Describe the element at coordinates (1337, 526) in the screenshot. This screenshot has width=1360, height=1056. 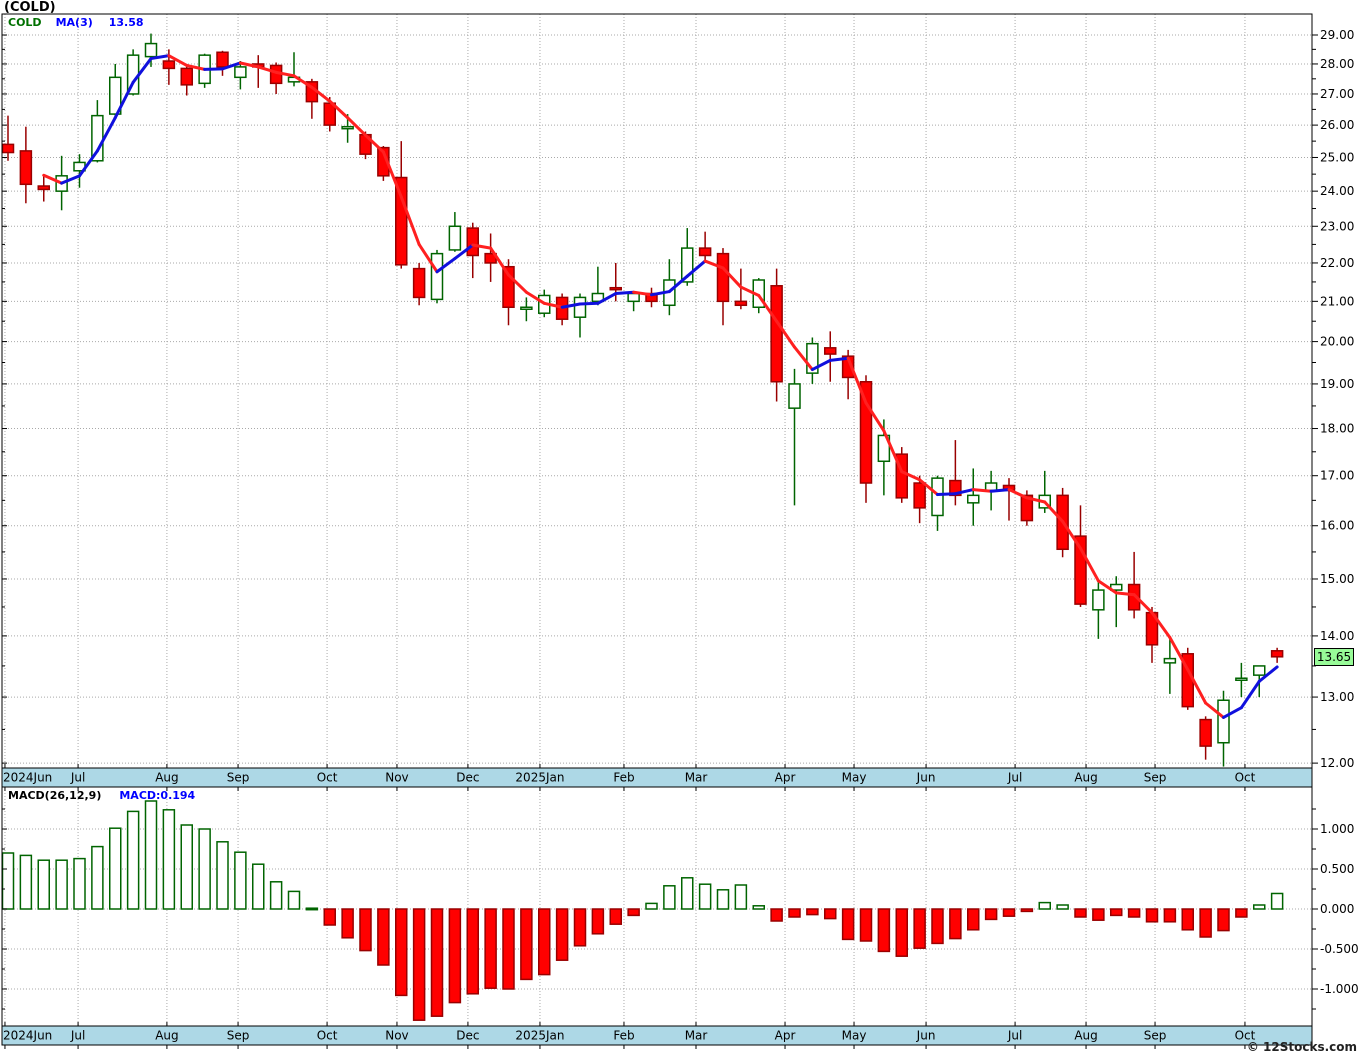
I see `price-tick-label: 16.00` at that location.